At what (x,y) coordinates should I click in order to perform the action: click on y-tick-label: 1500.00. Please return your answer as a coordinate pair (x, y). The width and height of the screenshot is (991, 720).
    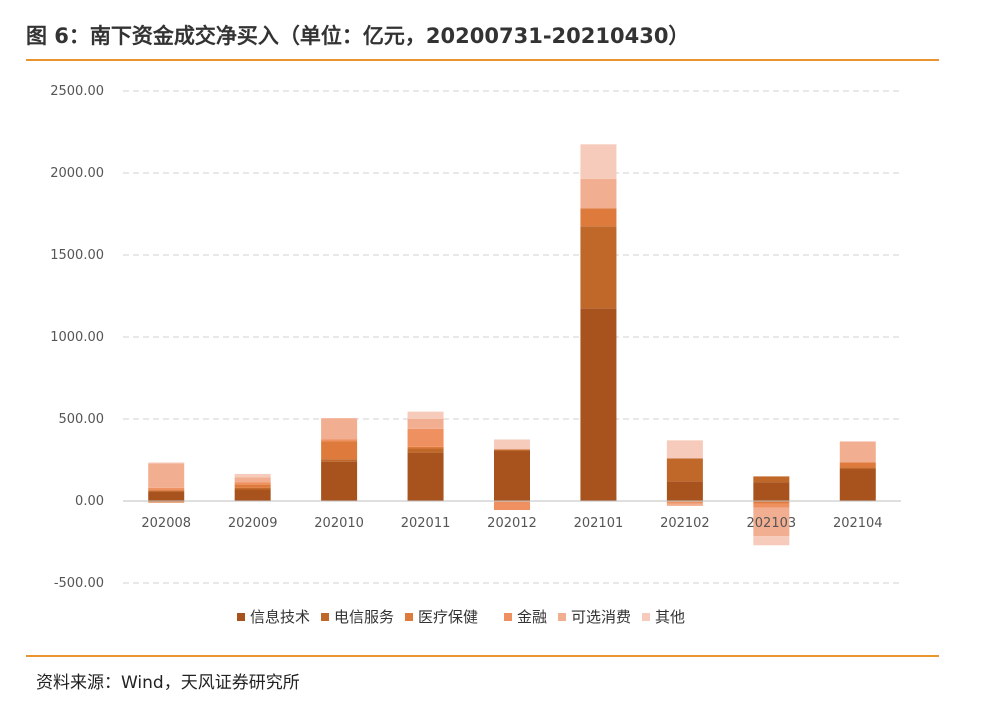
    Looking at the image, I should click on (77, 255).